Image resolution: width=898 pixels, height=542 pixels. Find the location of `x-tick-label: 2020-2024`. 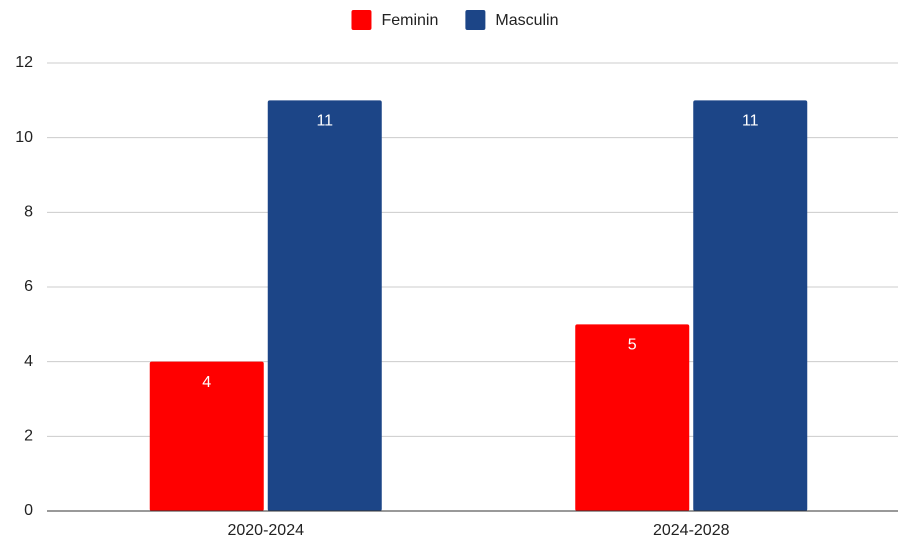

x-tick-label: 2020-2024 is located at coordinates (265, 530).